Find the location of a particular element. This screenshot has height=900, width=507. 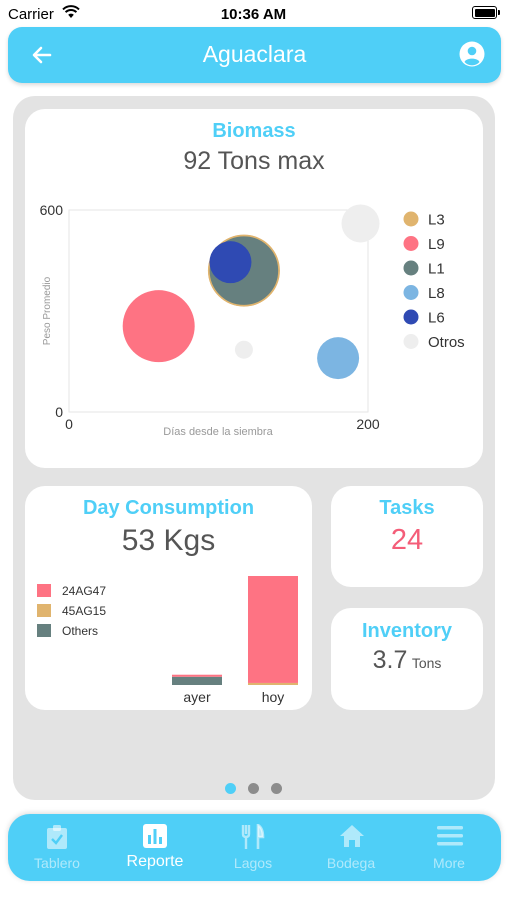

bar-hoy-24ag47 is located at coordinates (273, 629).